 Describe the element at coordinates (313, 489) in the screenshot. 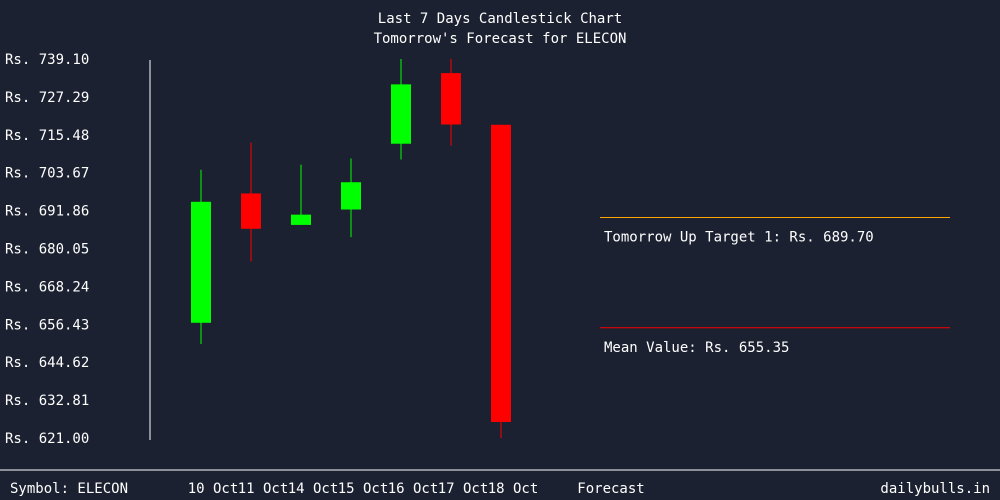

I see `x-tick-label: 14 Oct` at that location.